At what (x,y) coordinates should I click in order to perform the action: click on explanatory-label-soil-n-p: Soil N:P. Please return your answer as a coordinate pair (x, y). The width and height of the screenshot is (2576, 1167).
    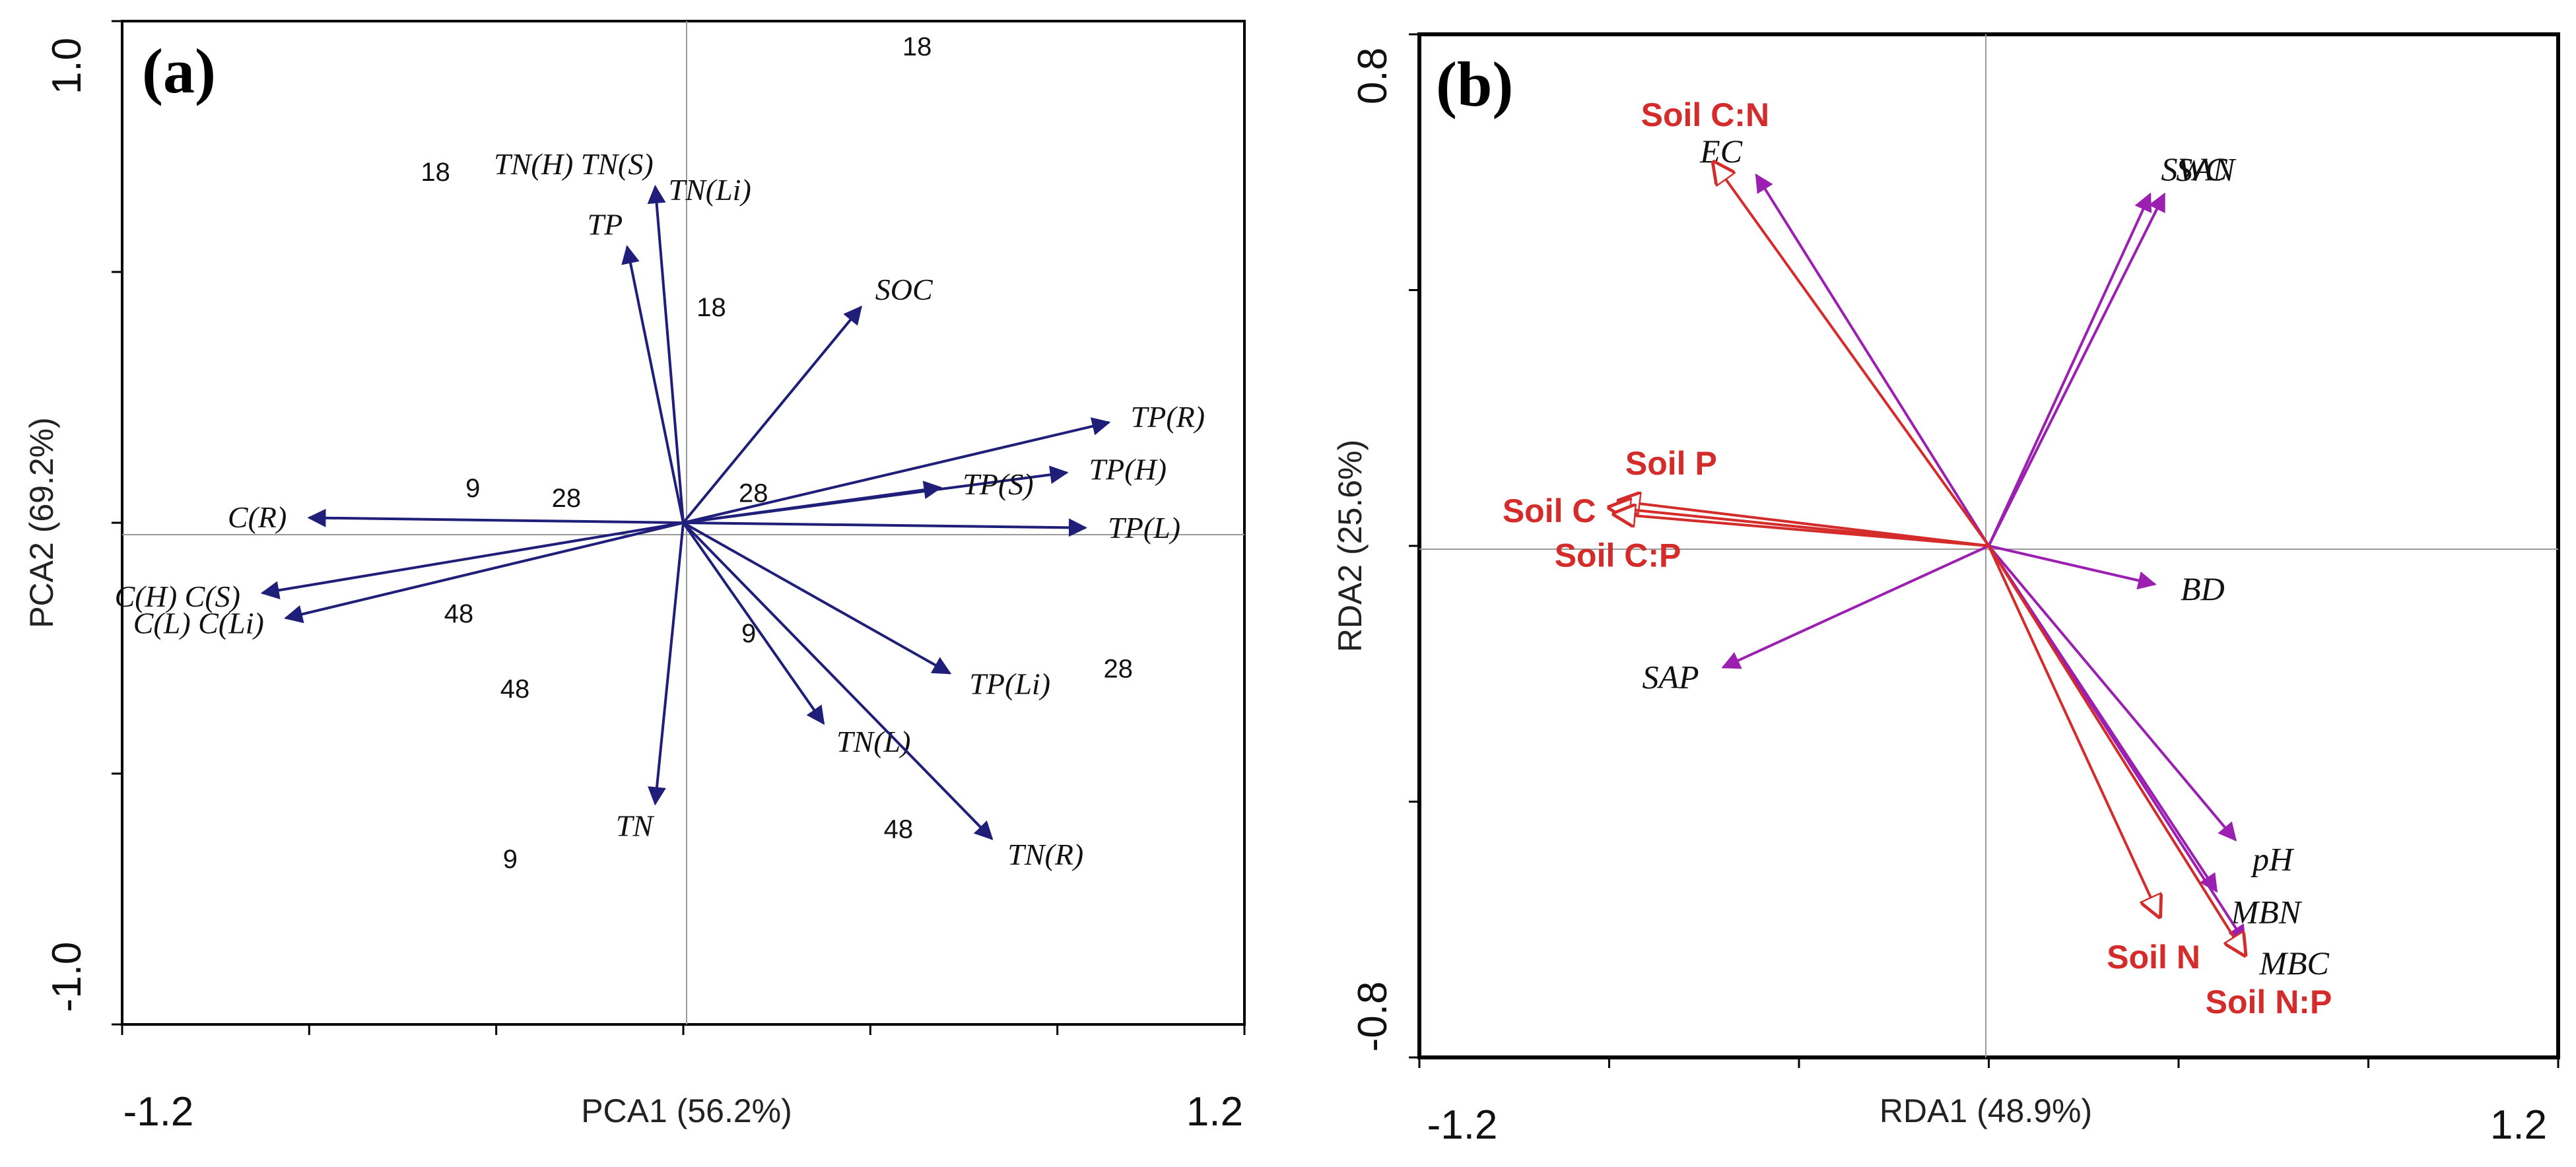
    Looking at the image, I should click on (2269, 1002).